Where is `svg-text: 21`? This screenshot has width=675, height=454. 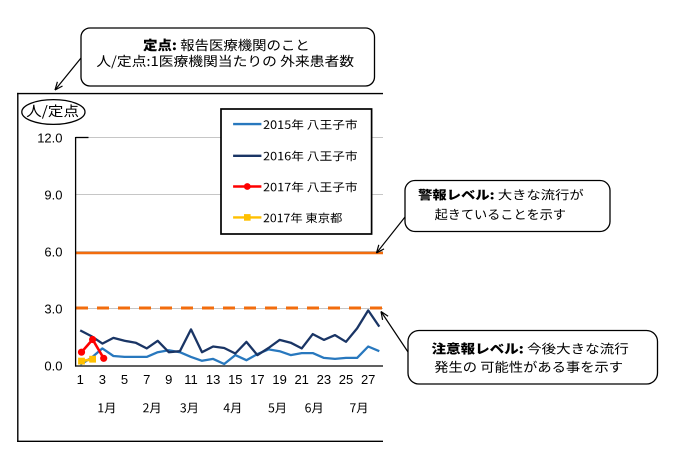 svg-text: 21 is located at coordinates (301, 379).